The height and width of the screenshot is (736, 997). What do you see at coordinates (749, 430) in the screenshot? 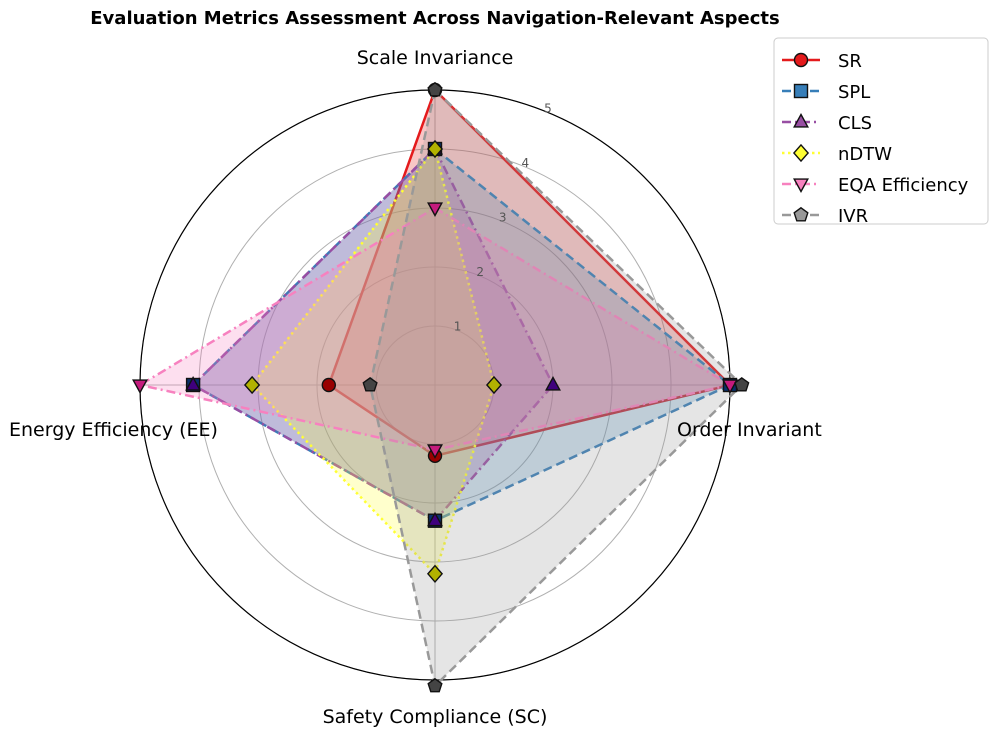
I see `axis-label-order-invariant: Order Invariant` at bounding box center [749, 430].